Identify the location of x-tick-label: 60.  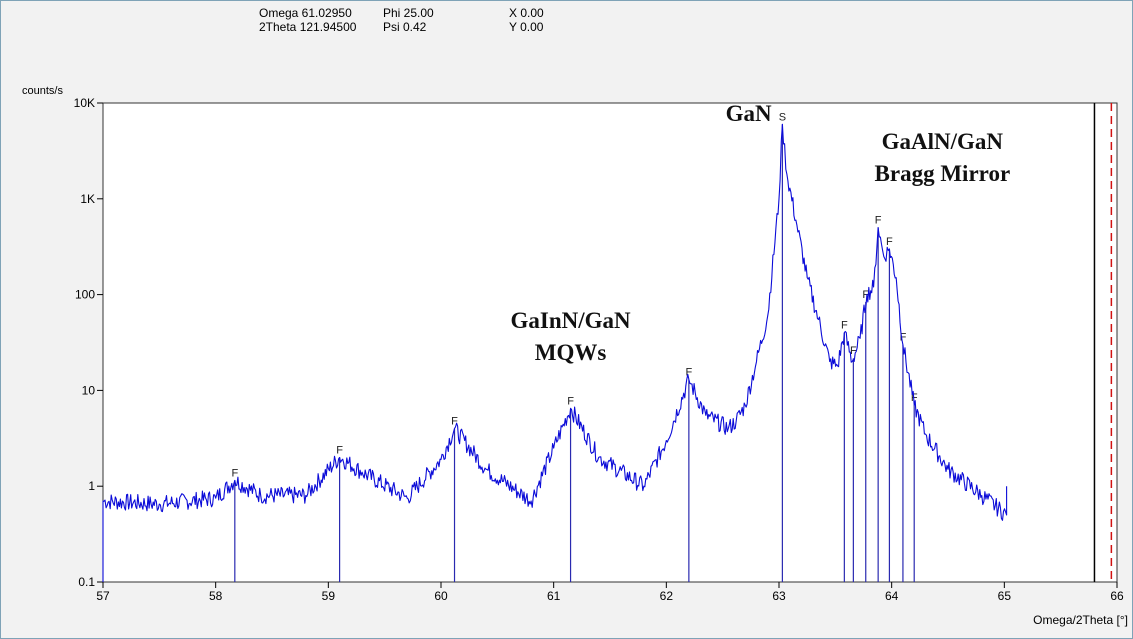
(441, 596).